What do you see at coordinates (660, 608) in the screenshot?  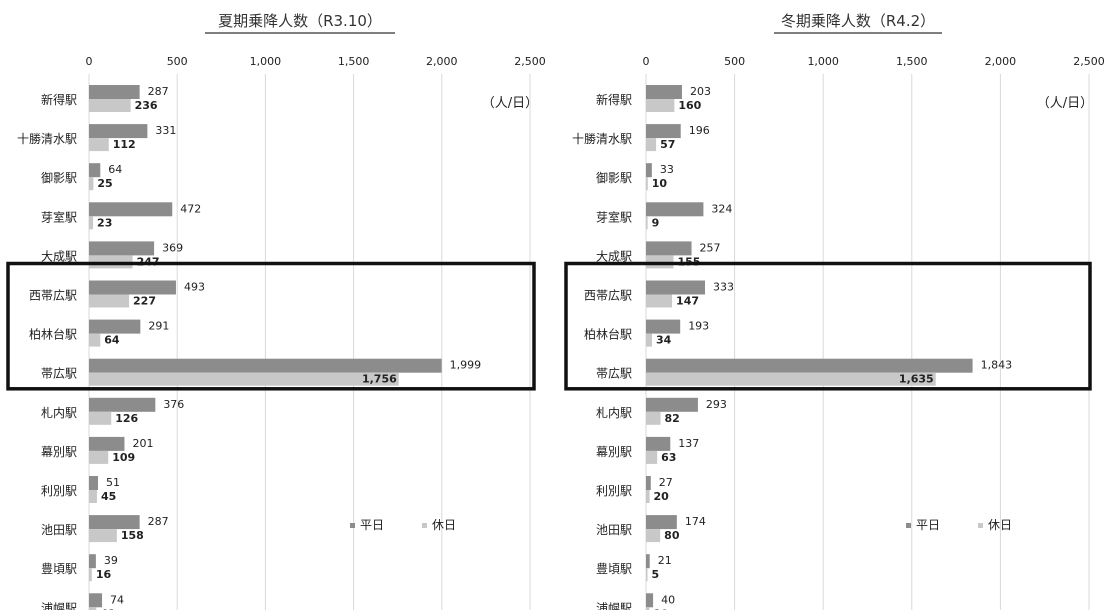 I see `data-label-holiday: 19` at bounding box center [660, 608].